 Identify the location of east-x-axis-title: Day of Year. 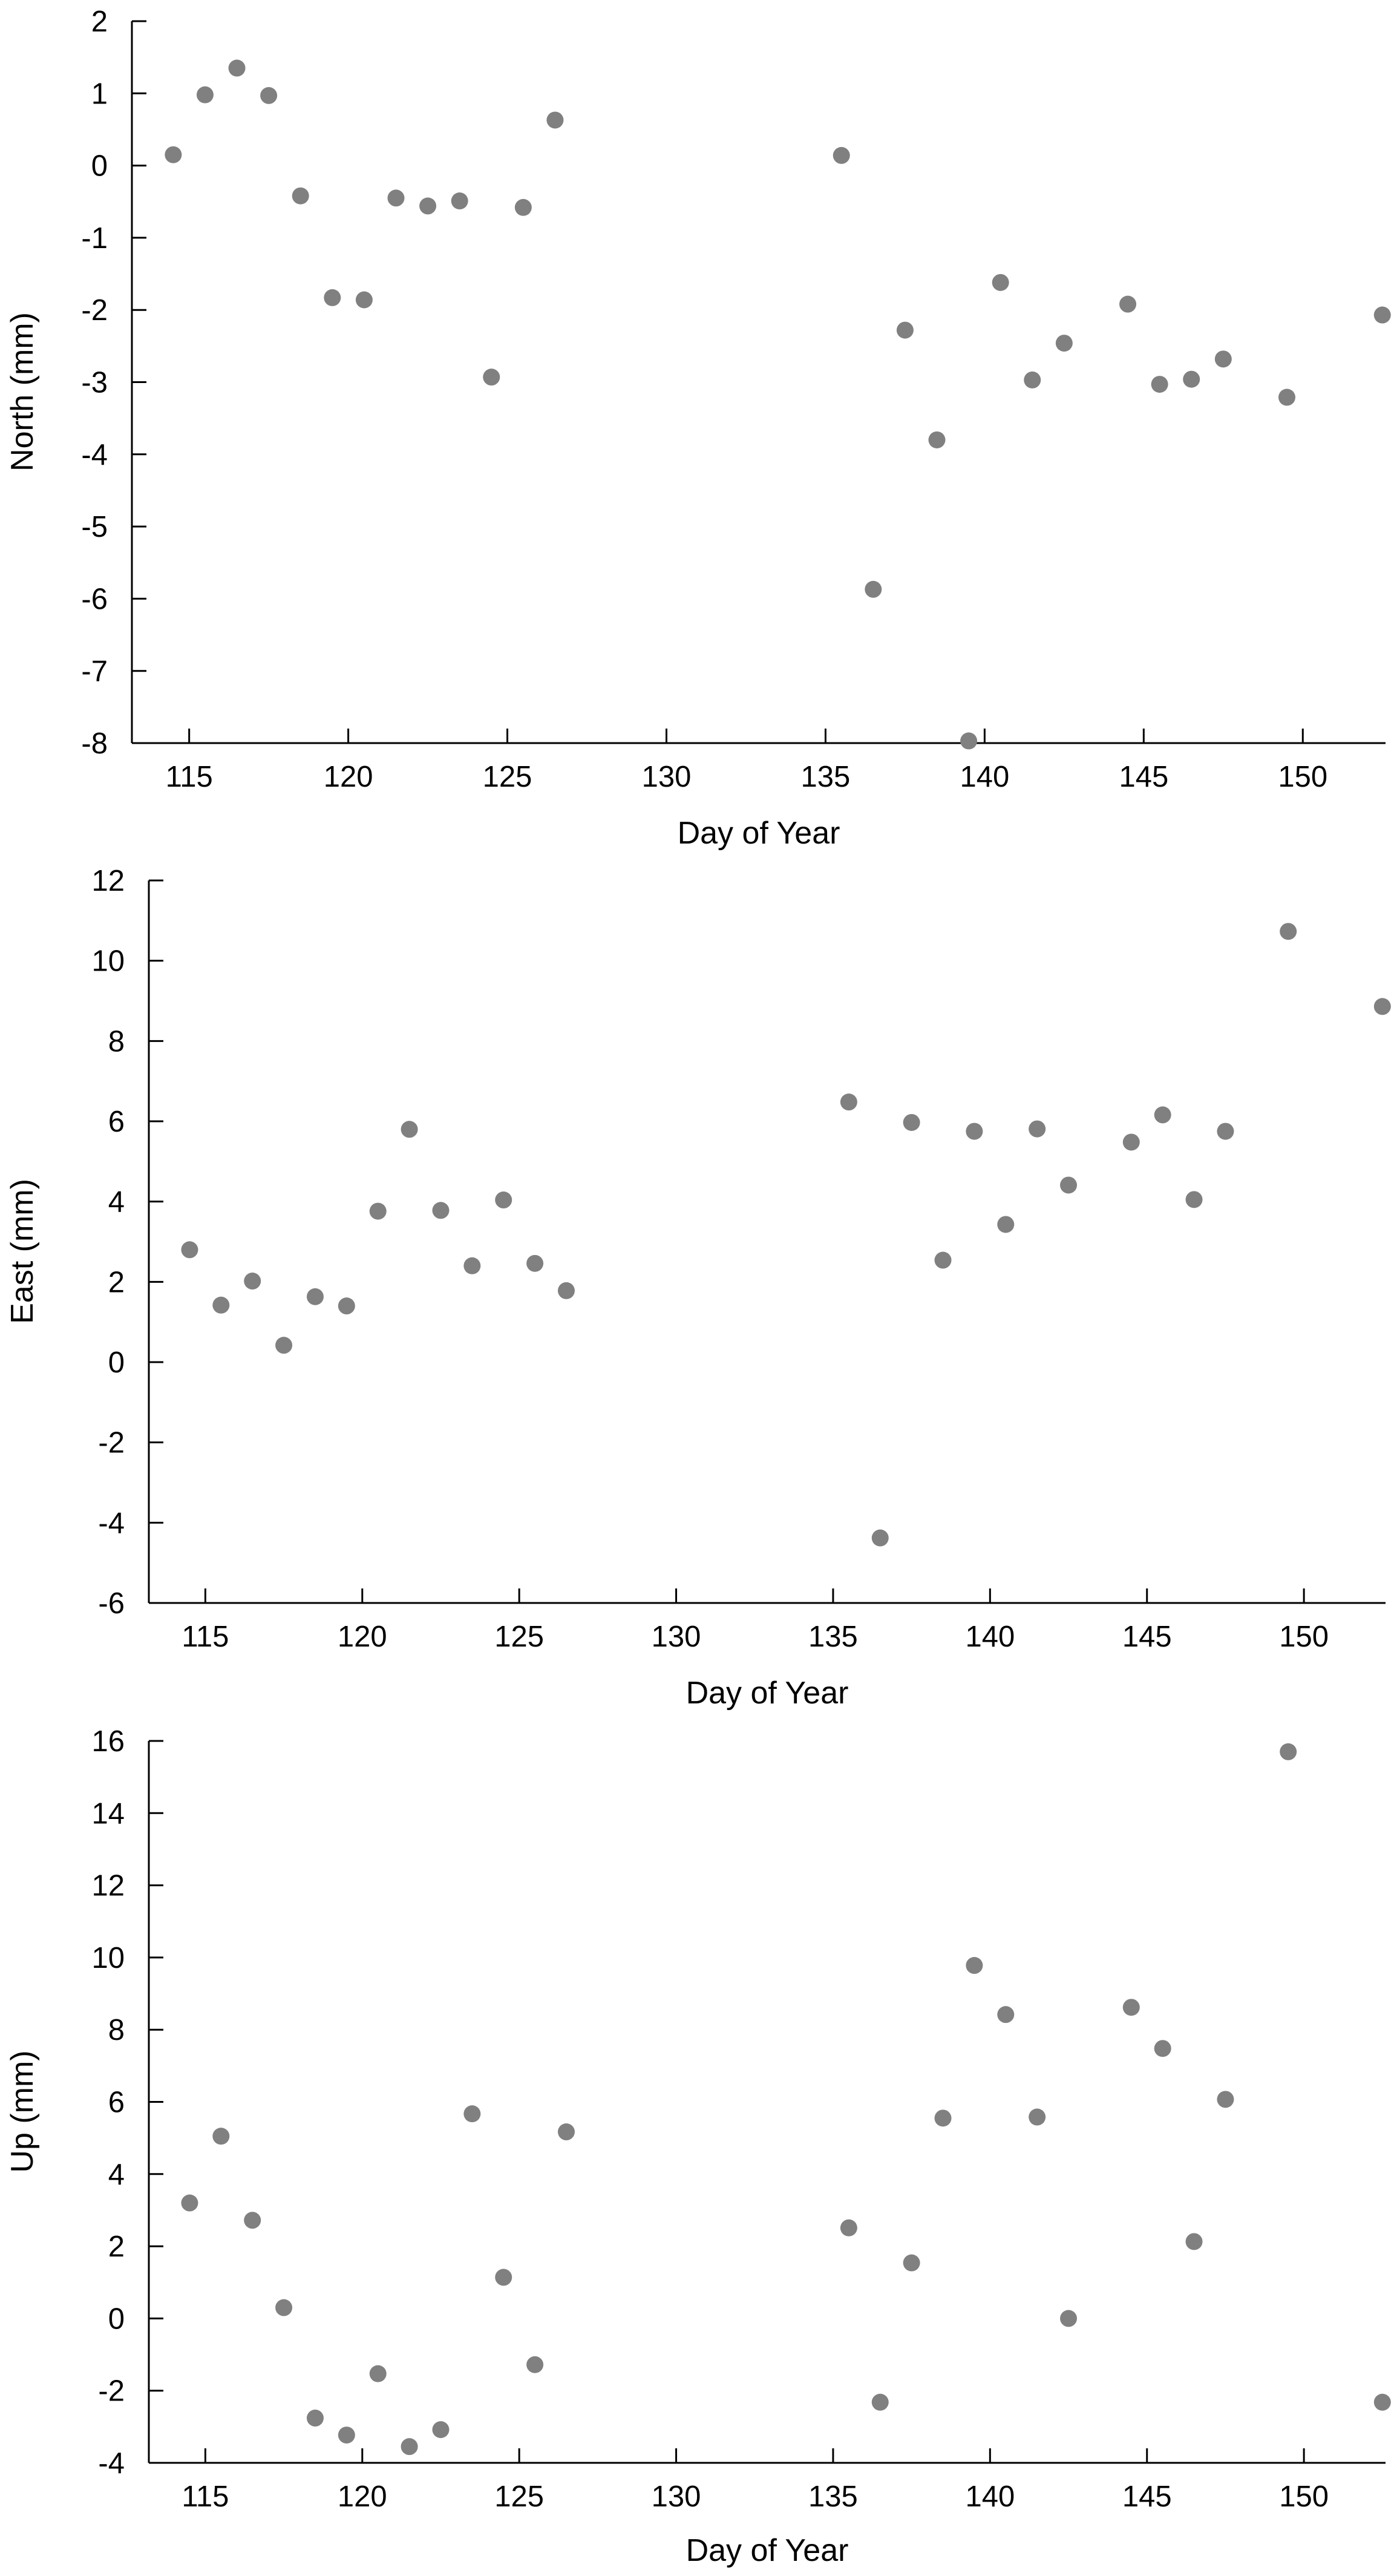
(767, 1693).